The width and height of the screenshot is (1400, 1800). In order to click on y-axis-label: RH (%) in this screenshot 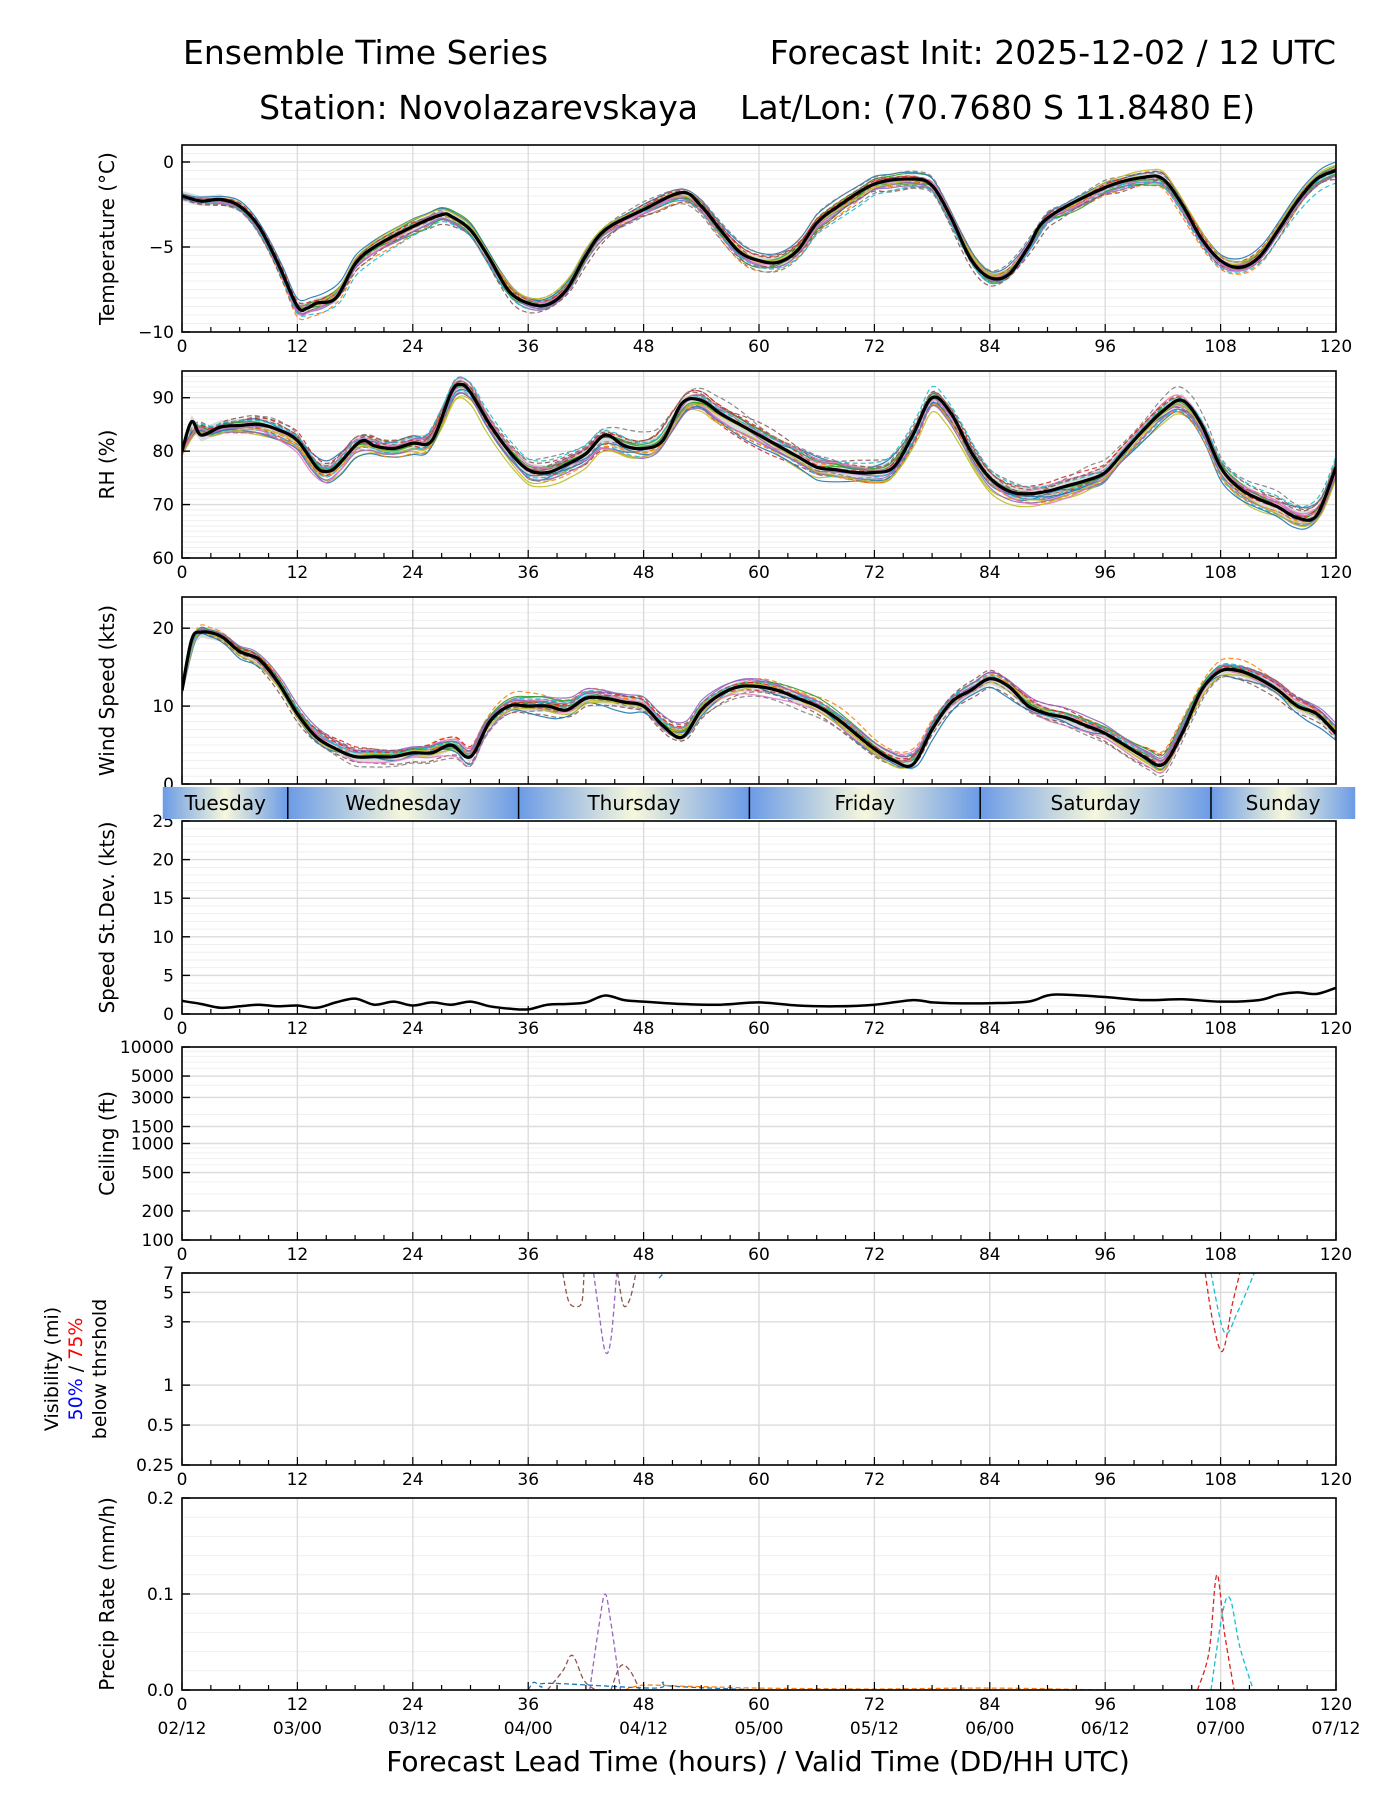, I will do `click(107, 465)`.